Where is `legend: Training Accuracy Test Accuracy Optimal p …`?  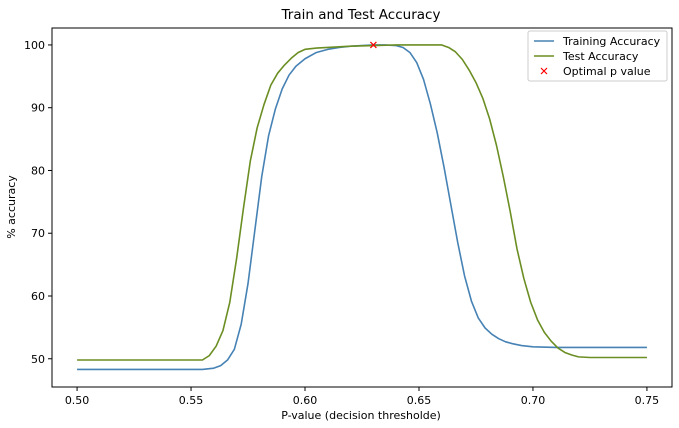 legend: Training Accuracy Test Accuracy Optimal p … is located at coordinates (597, 56).